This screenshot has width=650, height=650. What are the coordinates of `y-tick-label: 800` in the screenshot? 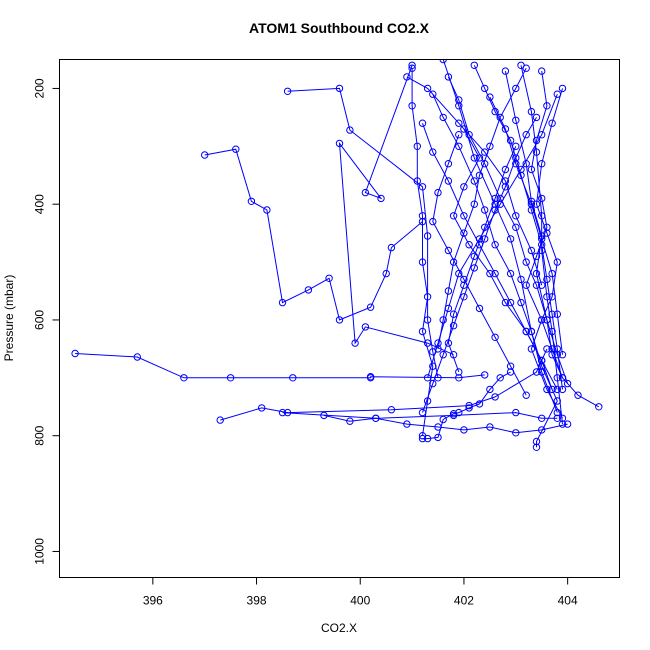 It's located at (40, 435).